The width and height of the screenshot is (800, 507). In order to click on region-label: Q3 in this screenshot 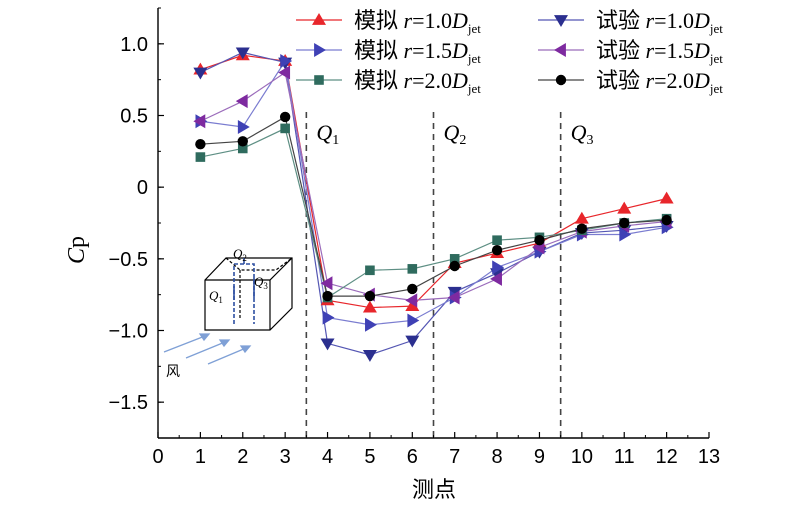, I will do `click(582, 134)`.